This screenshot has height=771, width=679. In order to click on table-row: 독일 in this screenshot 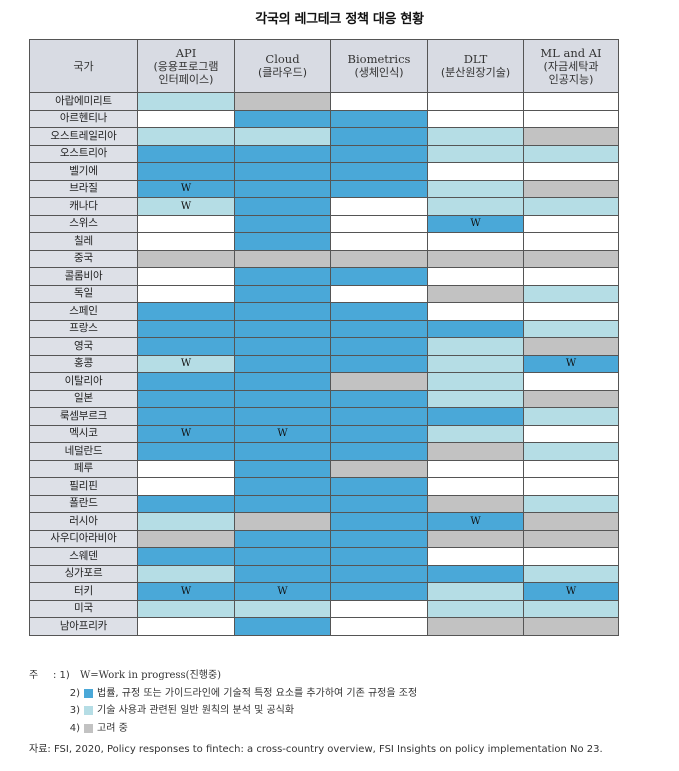, I will do `click(324, 293)`.